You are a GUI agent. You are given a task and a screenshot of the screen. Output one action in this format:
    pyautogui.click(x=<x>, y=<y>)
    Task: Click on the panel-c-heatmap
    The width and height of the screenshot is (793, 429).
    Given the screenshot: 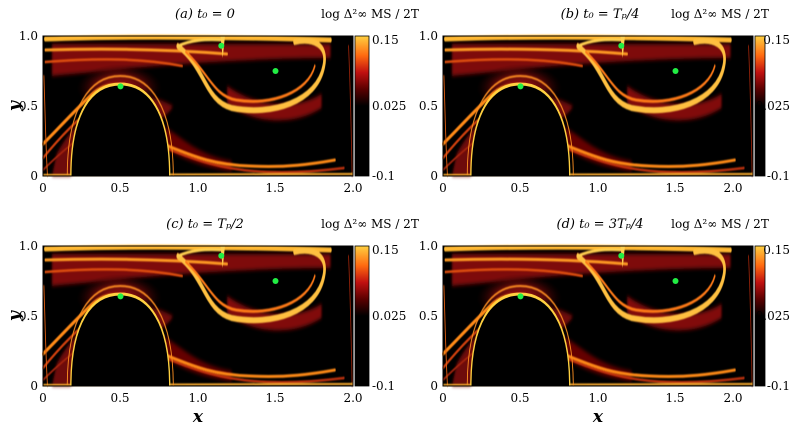 What is the action you would take?
    pyautogui.click(x=198, y=316)
    